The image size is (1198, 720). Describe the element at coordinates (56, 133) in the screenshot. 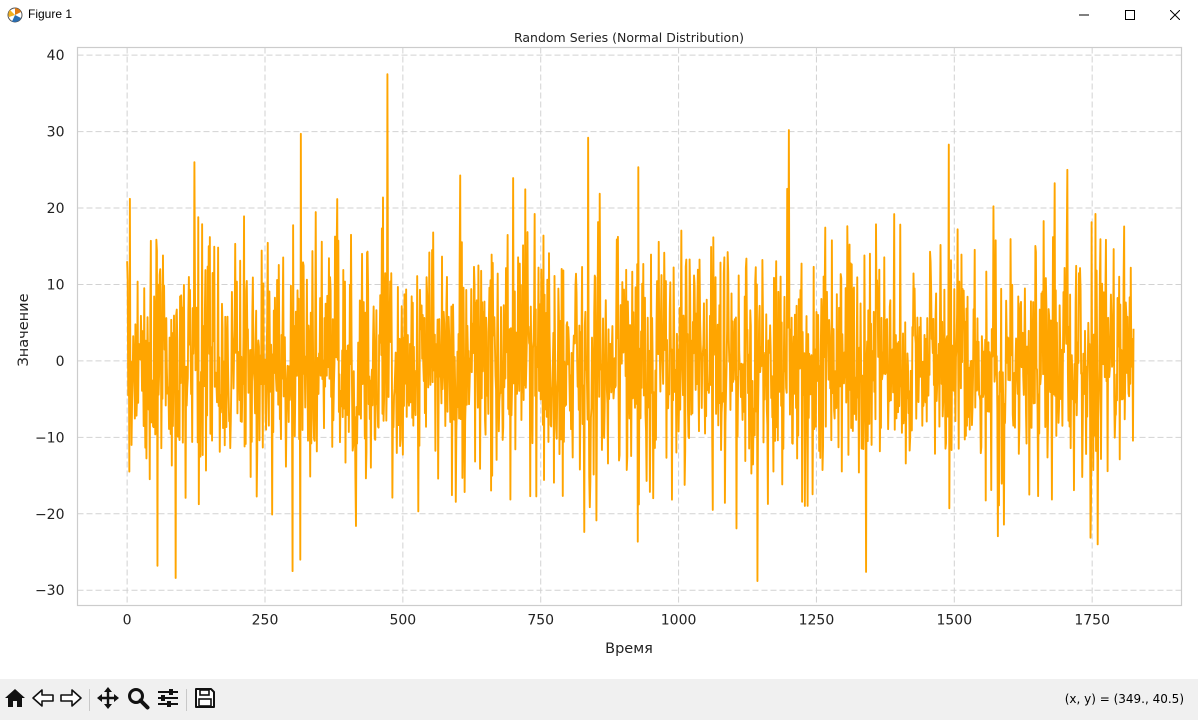

I see `y-tick-label: 30` at that location.